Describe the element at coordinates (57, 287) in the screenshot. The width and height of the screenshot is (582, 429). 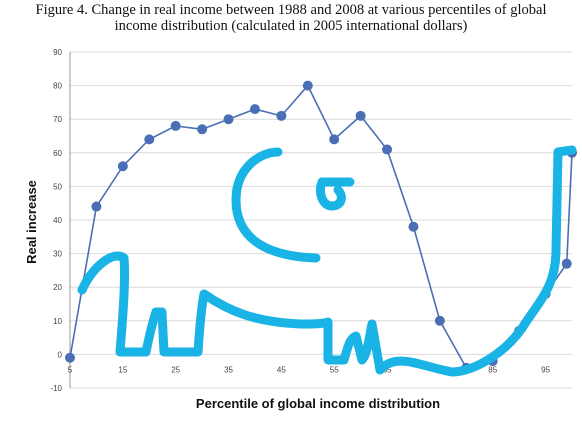
I see `y-tick-label: 20` at that location.